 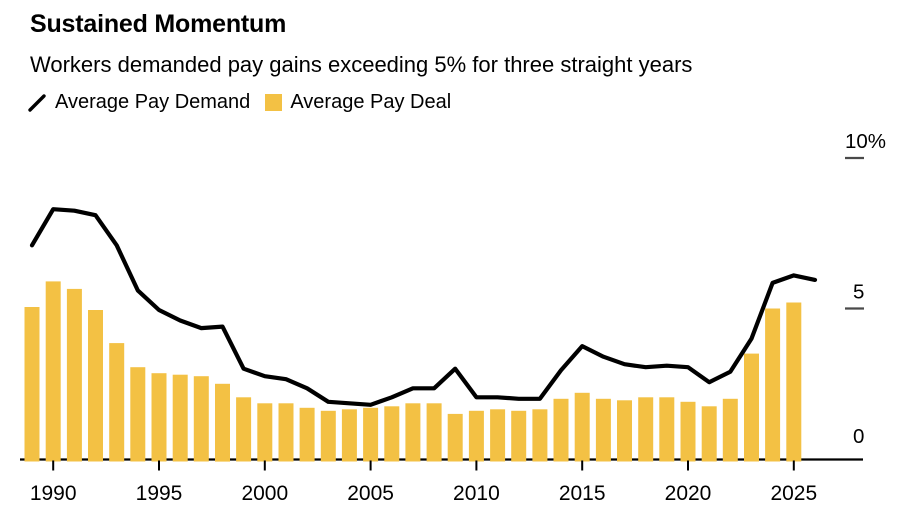 I want to click on deal-bar-2005, so click(x=371, y=434).